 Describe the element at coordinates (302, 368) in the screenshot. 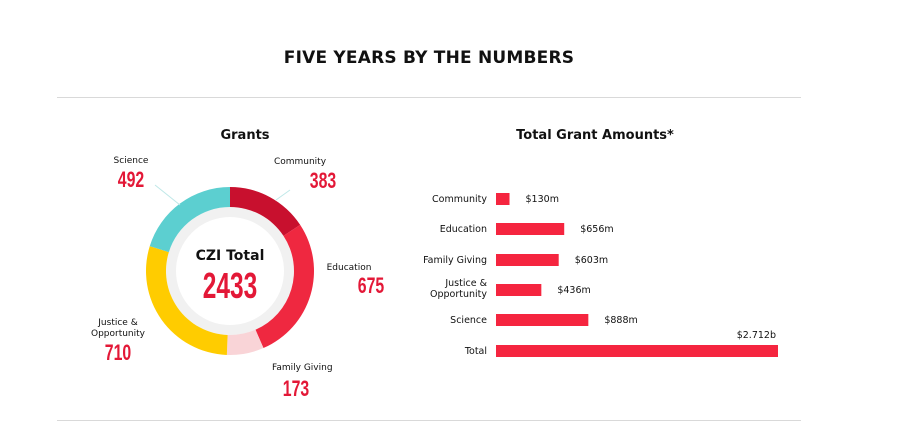

I see `slice-label-family-giving: Family Giving` at that location.